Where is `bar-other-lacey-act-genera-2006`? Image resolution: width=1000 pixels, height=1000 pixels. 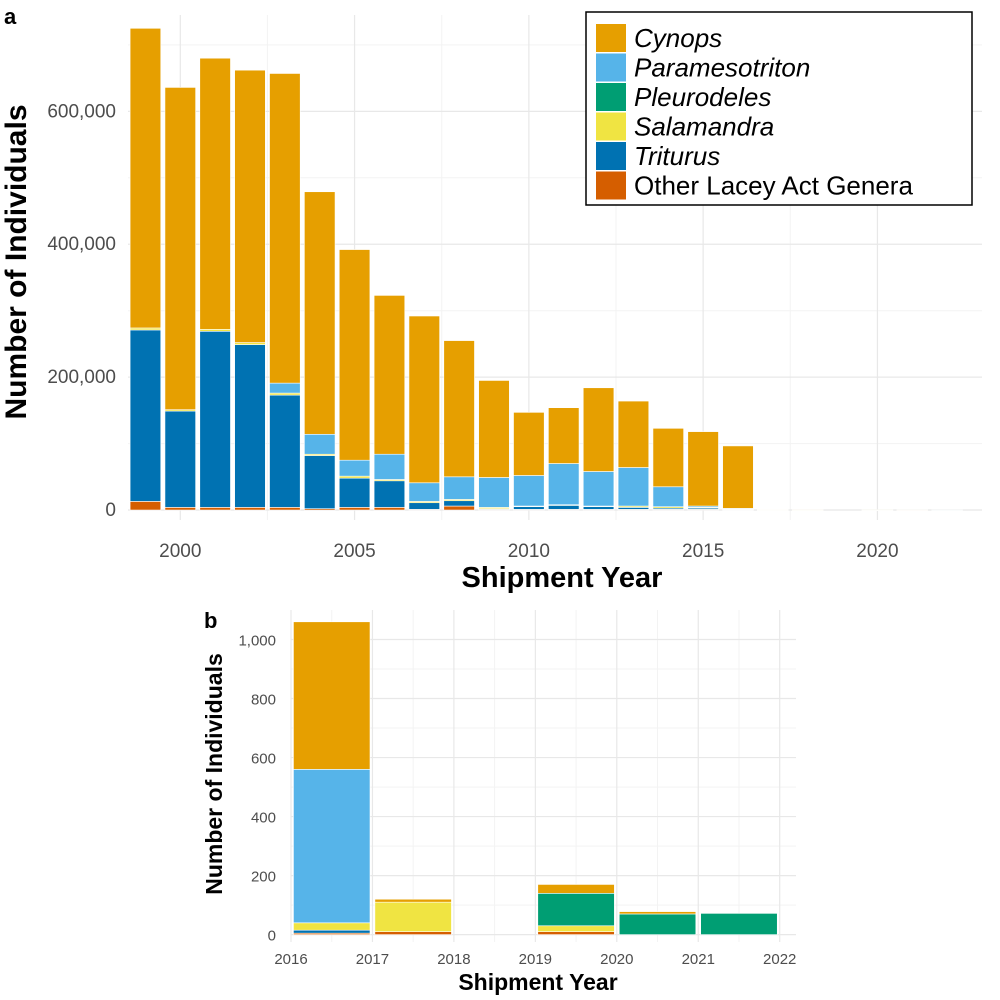 bar-other-lacey-act-genera-2006 is located at coordinates (389, 509).